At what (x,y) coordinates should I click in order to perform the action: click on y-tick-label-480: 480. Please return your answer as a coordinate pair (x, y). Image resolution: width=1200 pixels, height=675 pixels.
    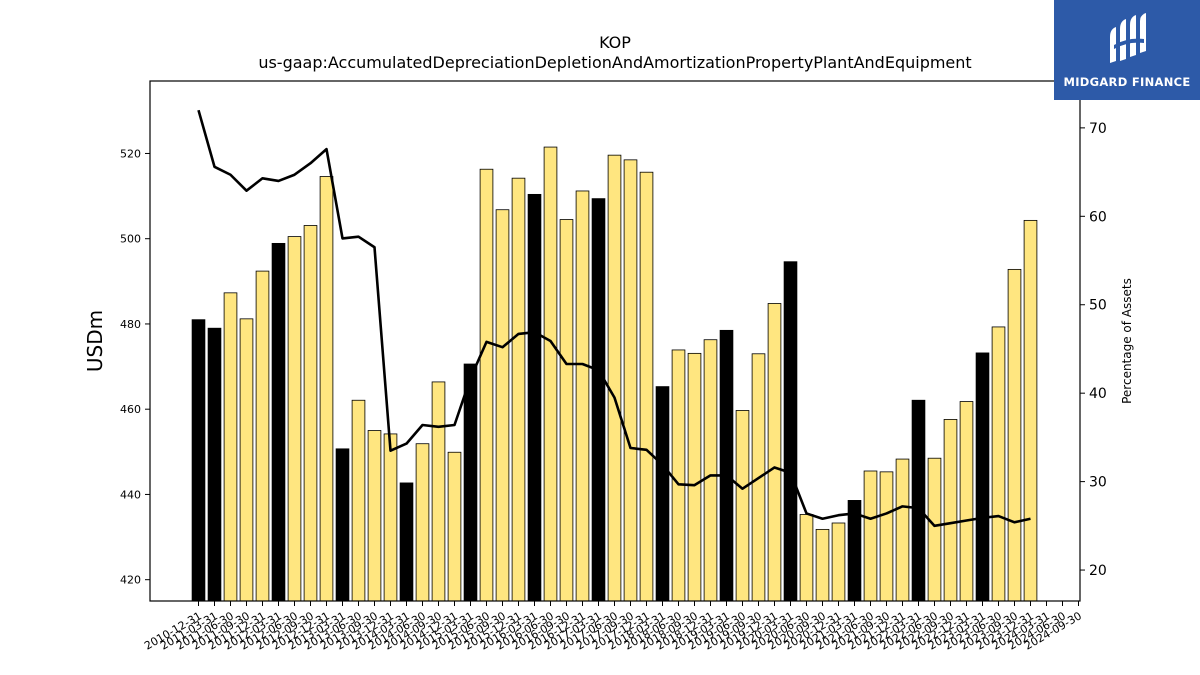
    Looking at the image, I should click on (130, 324).